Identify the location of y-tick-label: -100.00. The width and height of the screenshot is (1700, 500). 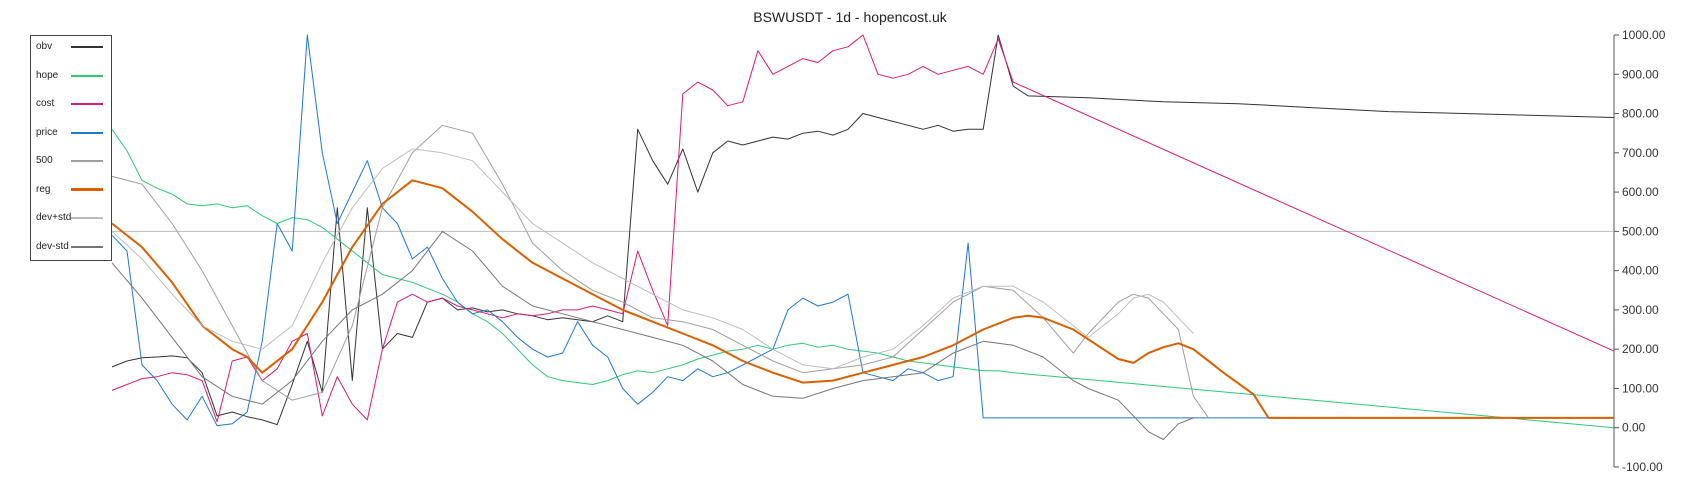
(1642, 467).